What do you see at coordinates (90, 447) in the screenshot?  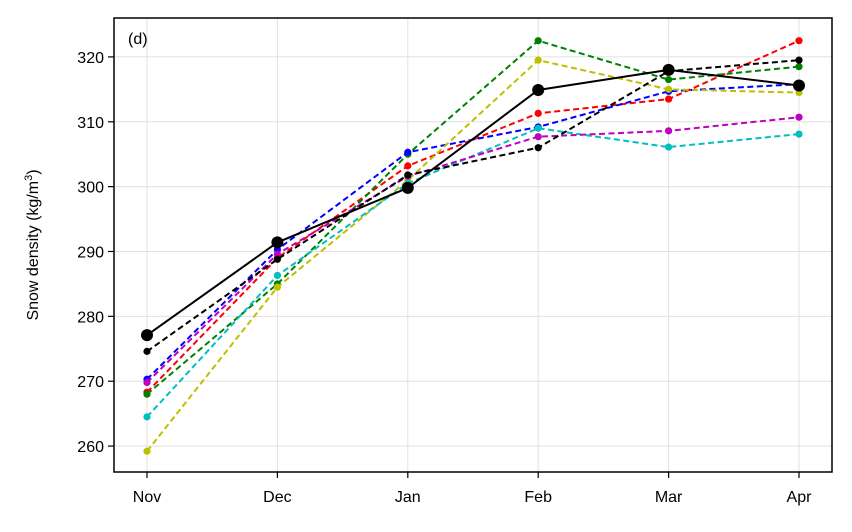 I see `y-tick-label: 260` at bounding box center [90, 447].